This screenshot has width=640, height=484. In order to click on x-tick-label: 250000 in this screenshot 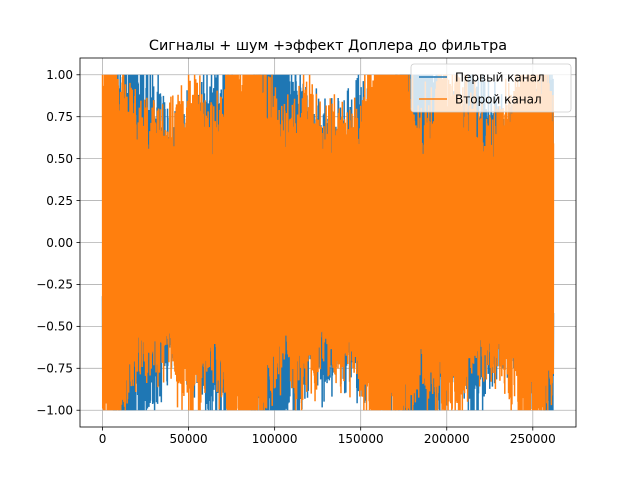, I will do `click(533, 439)`.